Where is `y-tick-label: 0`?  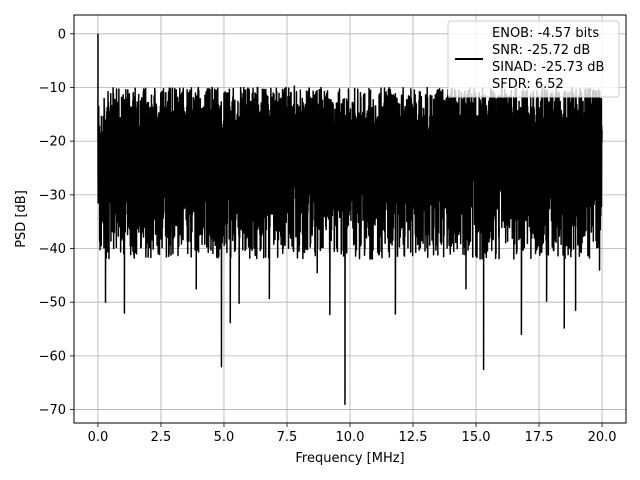 y-tick-label: 0 is located at coordinates (62, 34).